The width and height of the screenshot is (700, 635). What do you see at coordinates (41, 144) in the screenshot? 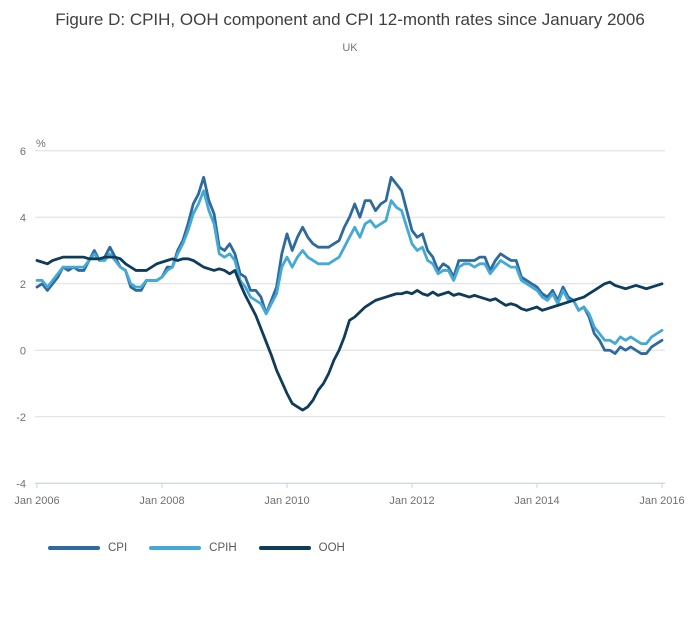
I see `y-axis-unit-label: %` at bounding box center [41, 144].